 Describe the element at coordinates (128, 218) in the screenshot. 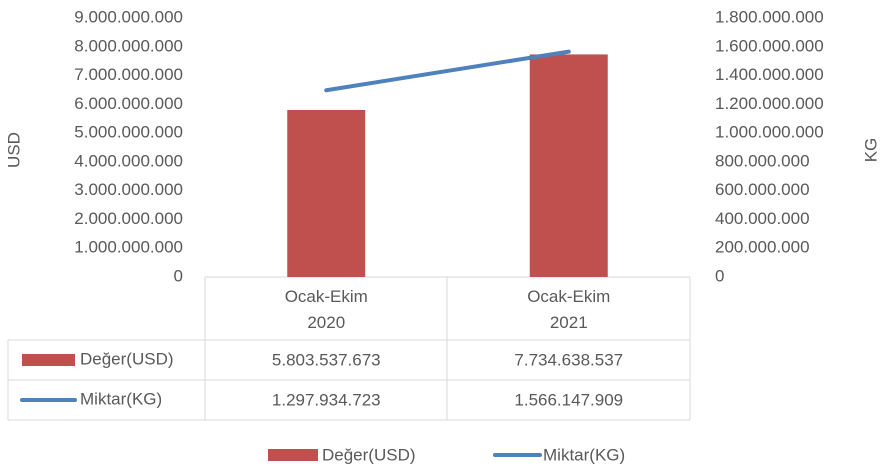

I see `y-tick-label: 2.000.000.000` at that location.